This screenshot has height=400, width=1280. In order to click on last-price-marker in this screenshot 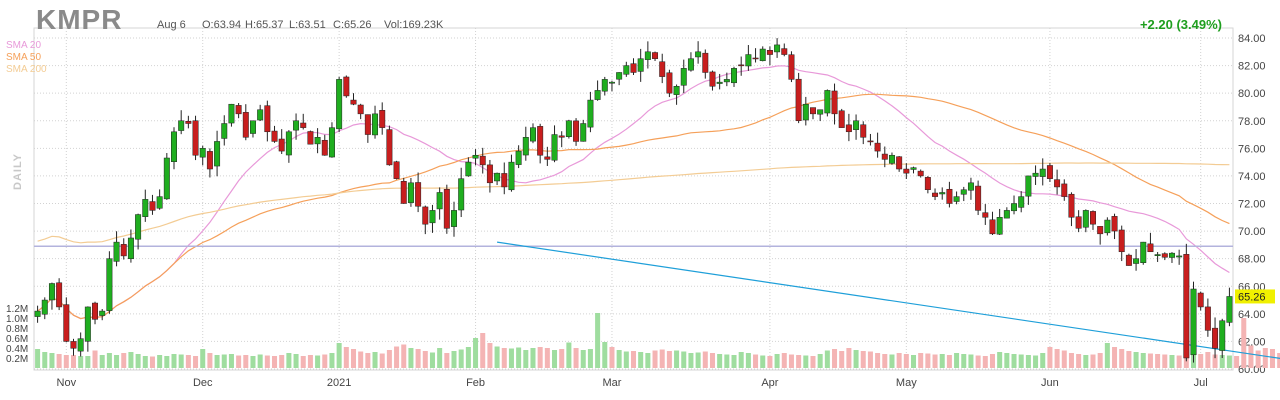, I will do `click(1255, 296)`.